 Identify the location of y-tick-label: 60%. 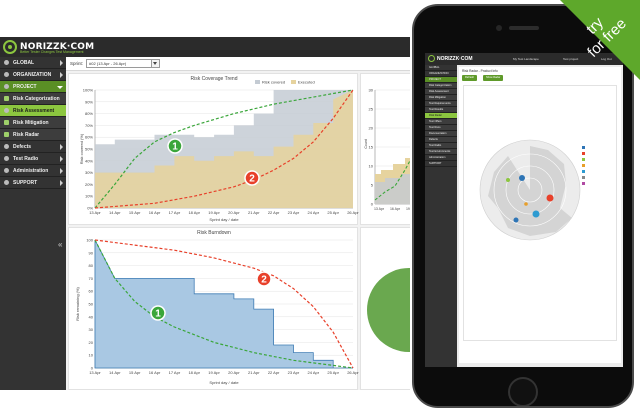
(89, 137).